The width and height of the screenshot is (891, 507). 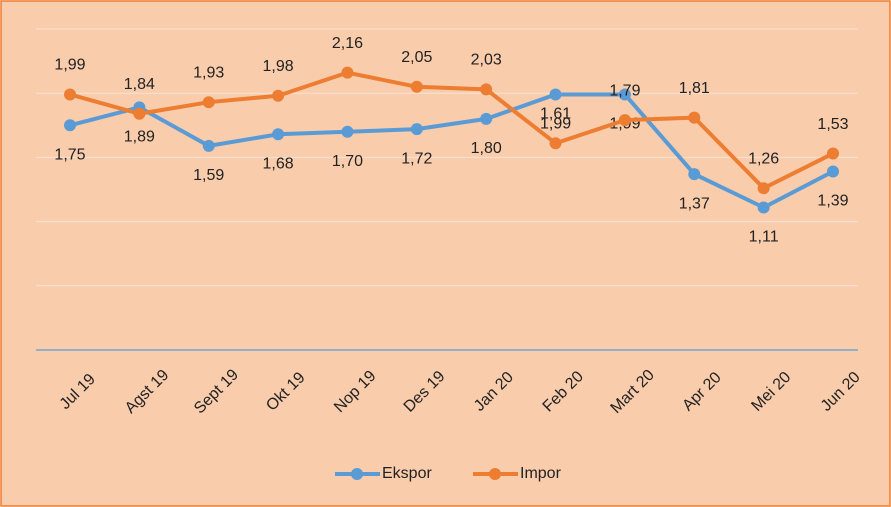 I want to click on data-label: 2,03, so click(x=486, y=60).